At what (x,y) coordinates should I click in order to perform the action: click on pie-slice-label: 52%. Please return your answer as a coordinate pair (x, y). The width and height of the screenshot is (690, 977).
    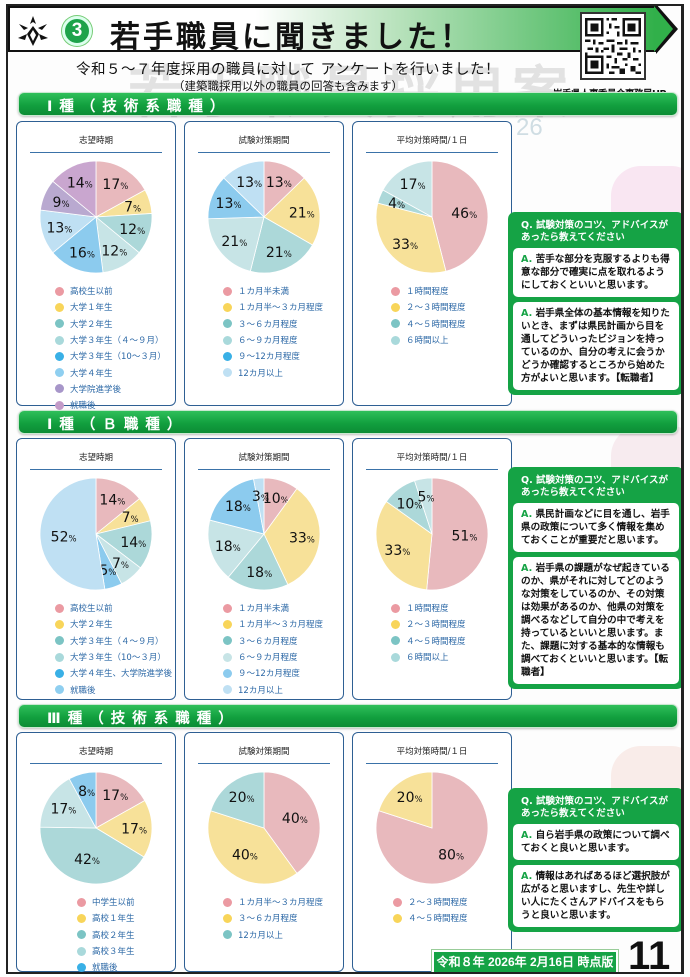
    Looking at the image, I should click on (64, 538).